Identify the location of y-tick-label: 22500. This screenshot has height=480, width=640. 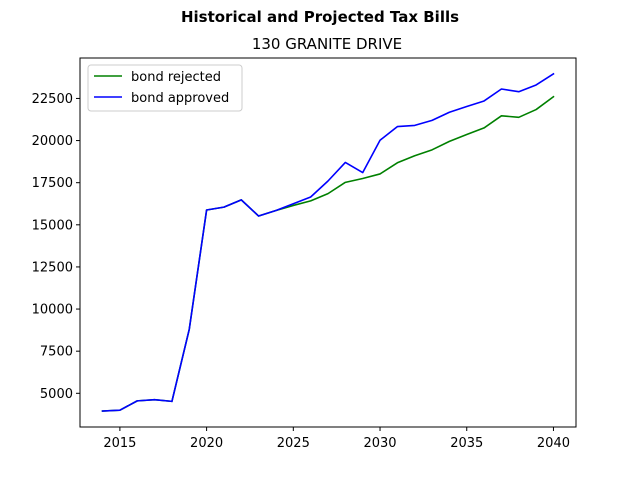
(52, 99).